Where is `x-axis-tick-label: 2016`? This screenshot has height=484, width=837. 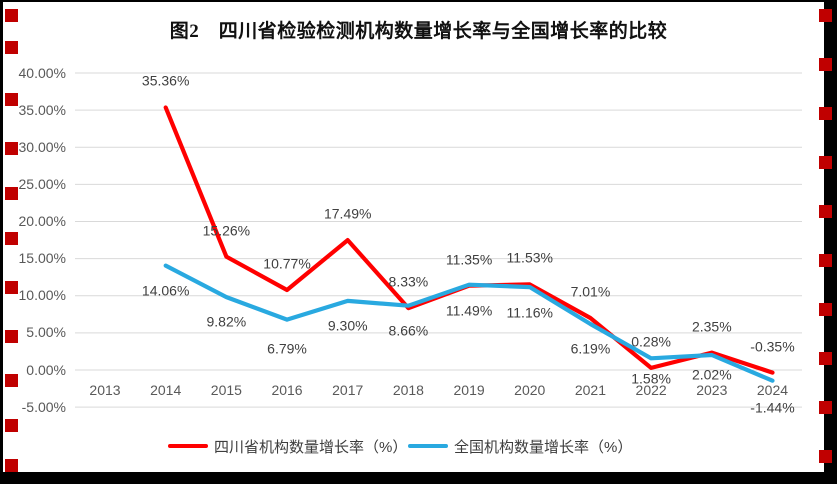 x-axis-tick-label: 2016 is located at coordinates (287, 390).